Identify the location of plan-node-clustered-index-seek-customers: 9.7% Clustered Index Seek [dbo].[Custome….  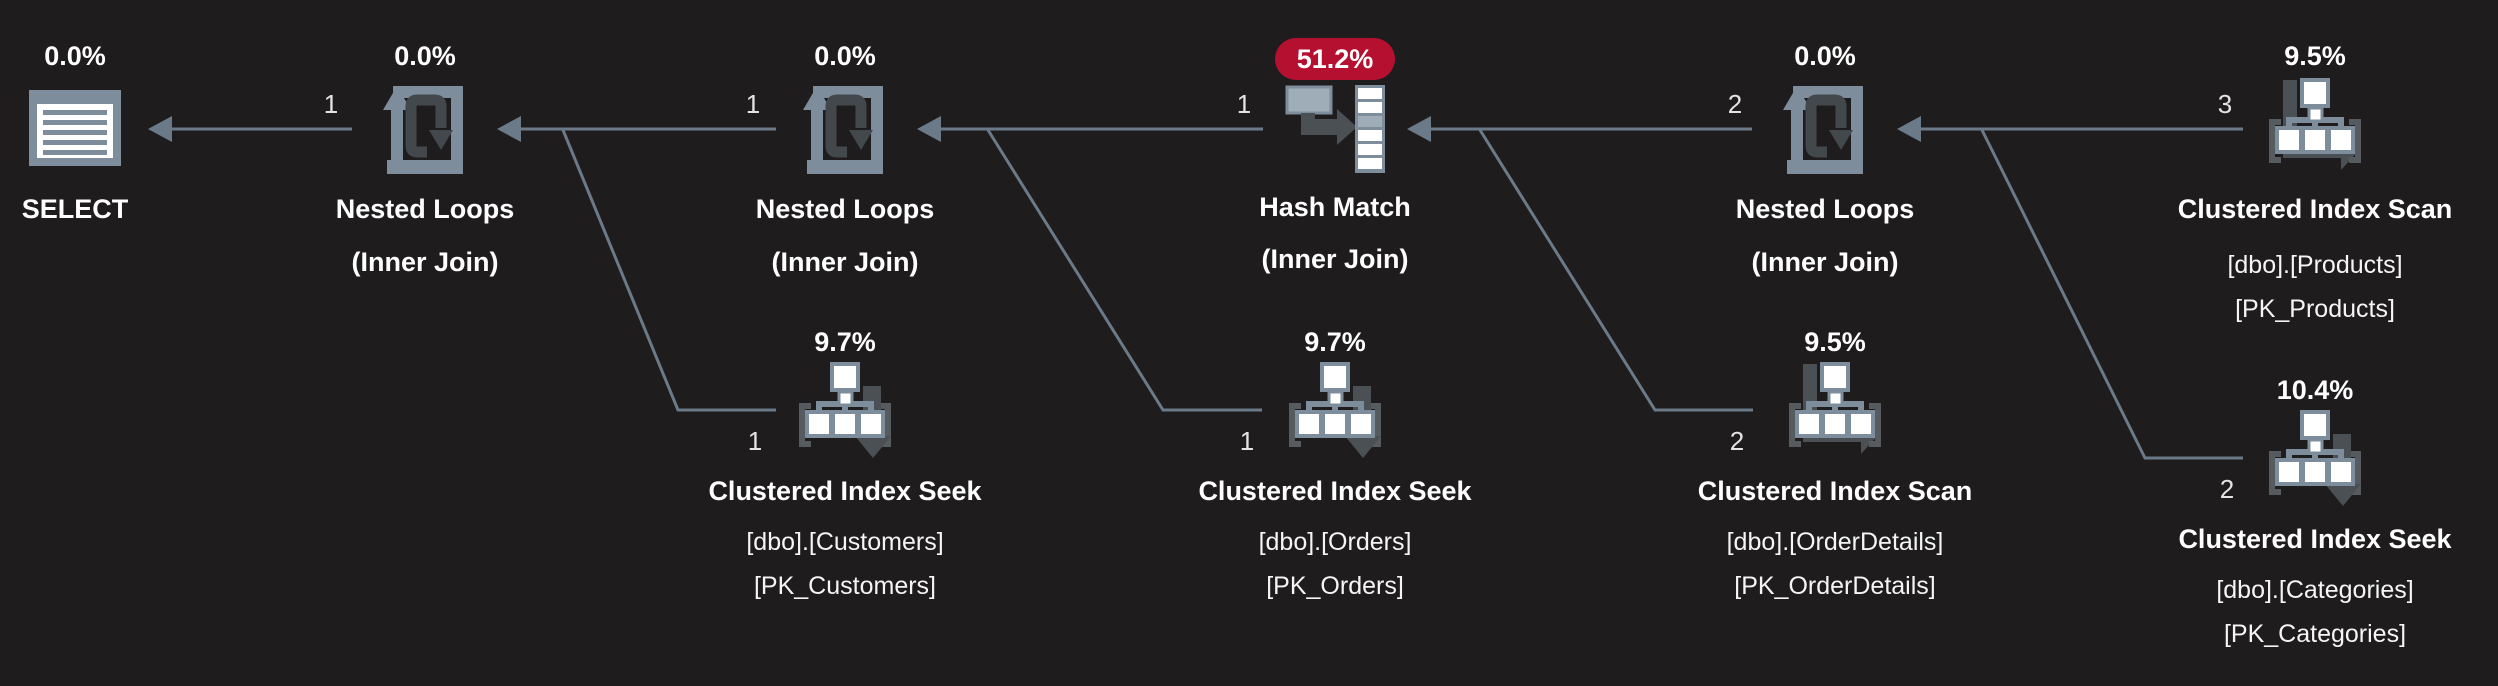
(845, 466).